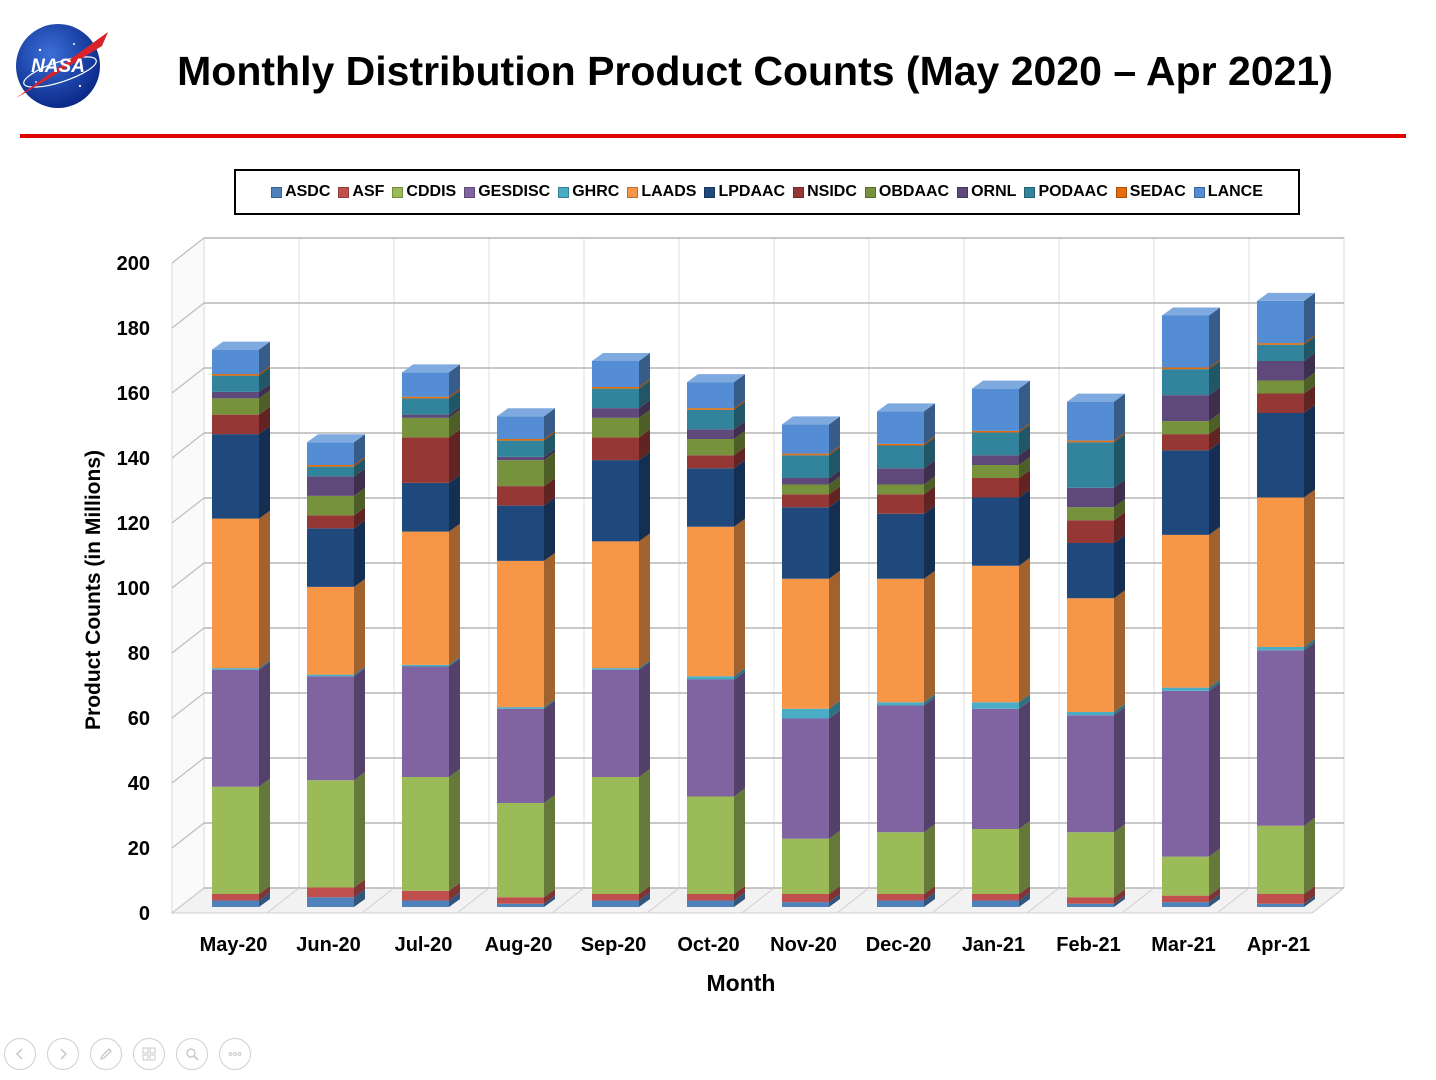 This screenshot has height=1080, width=1436. What do you see at coordinates (234, 945) in the screenshot?
I see `x-tick-label: May-20` at bounding box center [234, 945].